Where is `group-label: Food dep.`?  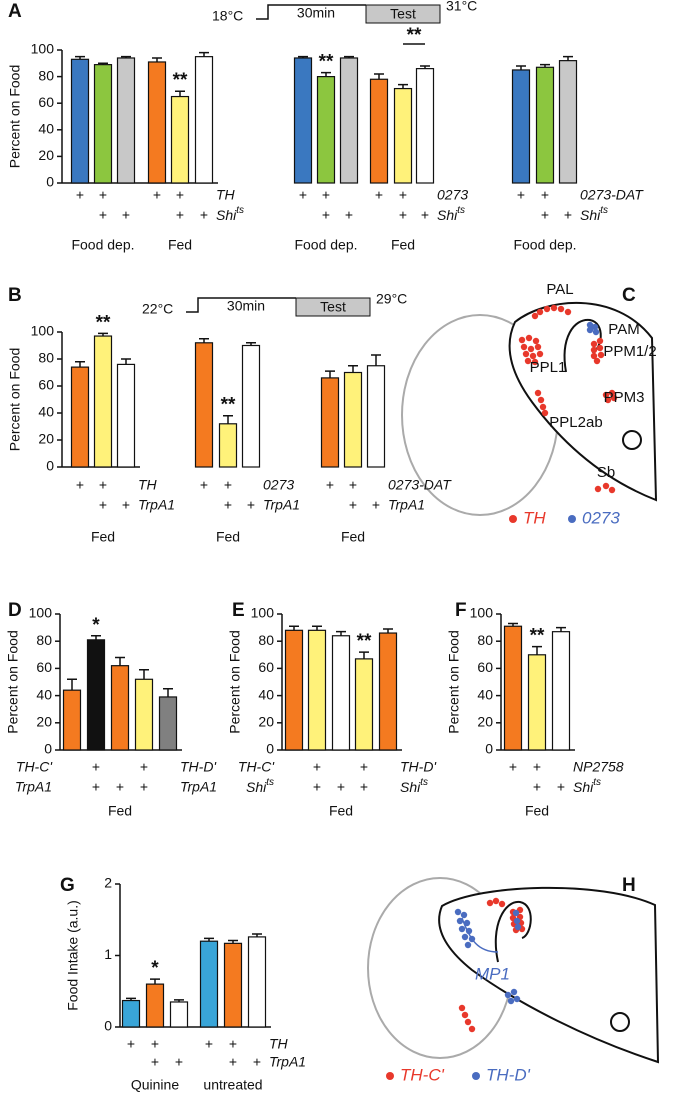 group-label: Food dep. is located at coordinates (102, 245).